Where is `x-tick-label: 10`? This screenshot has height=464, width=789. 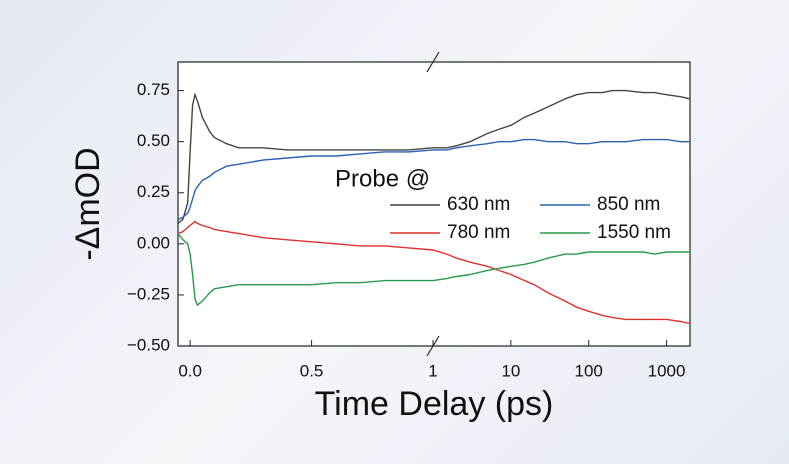 x-tick-label: 10 is located at coordinates (510, 370).